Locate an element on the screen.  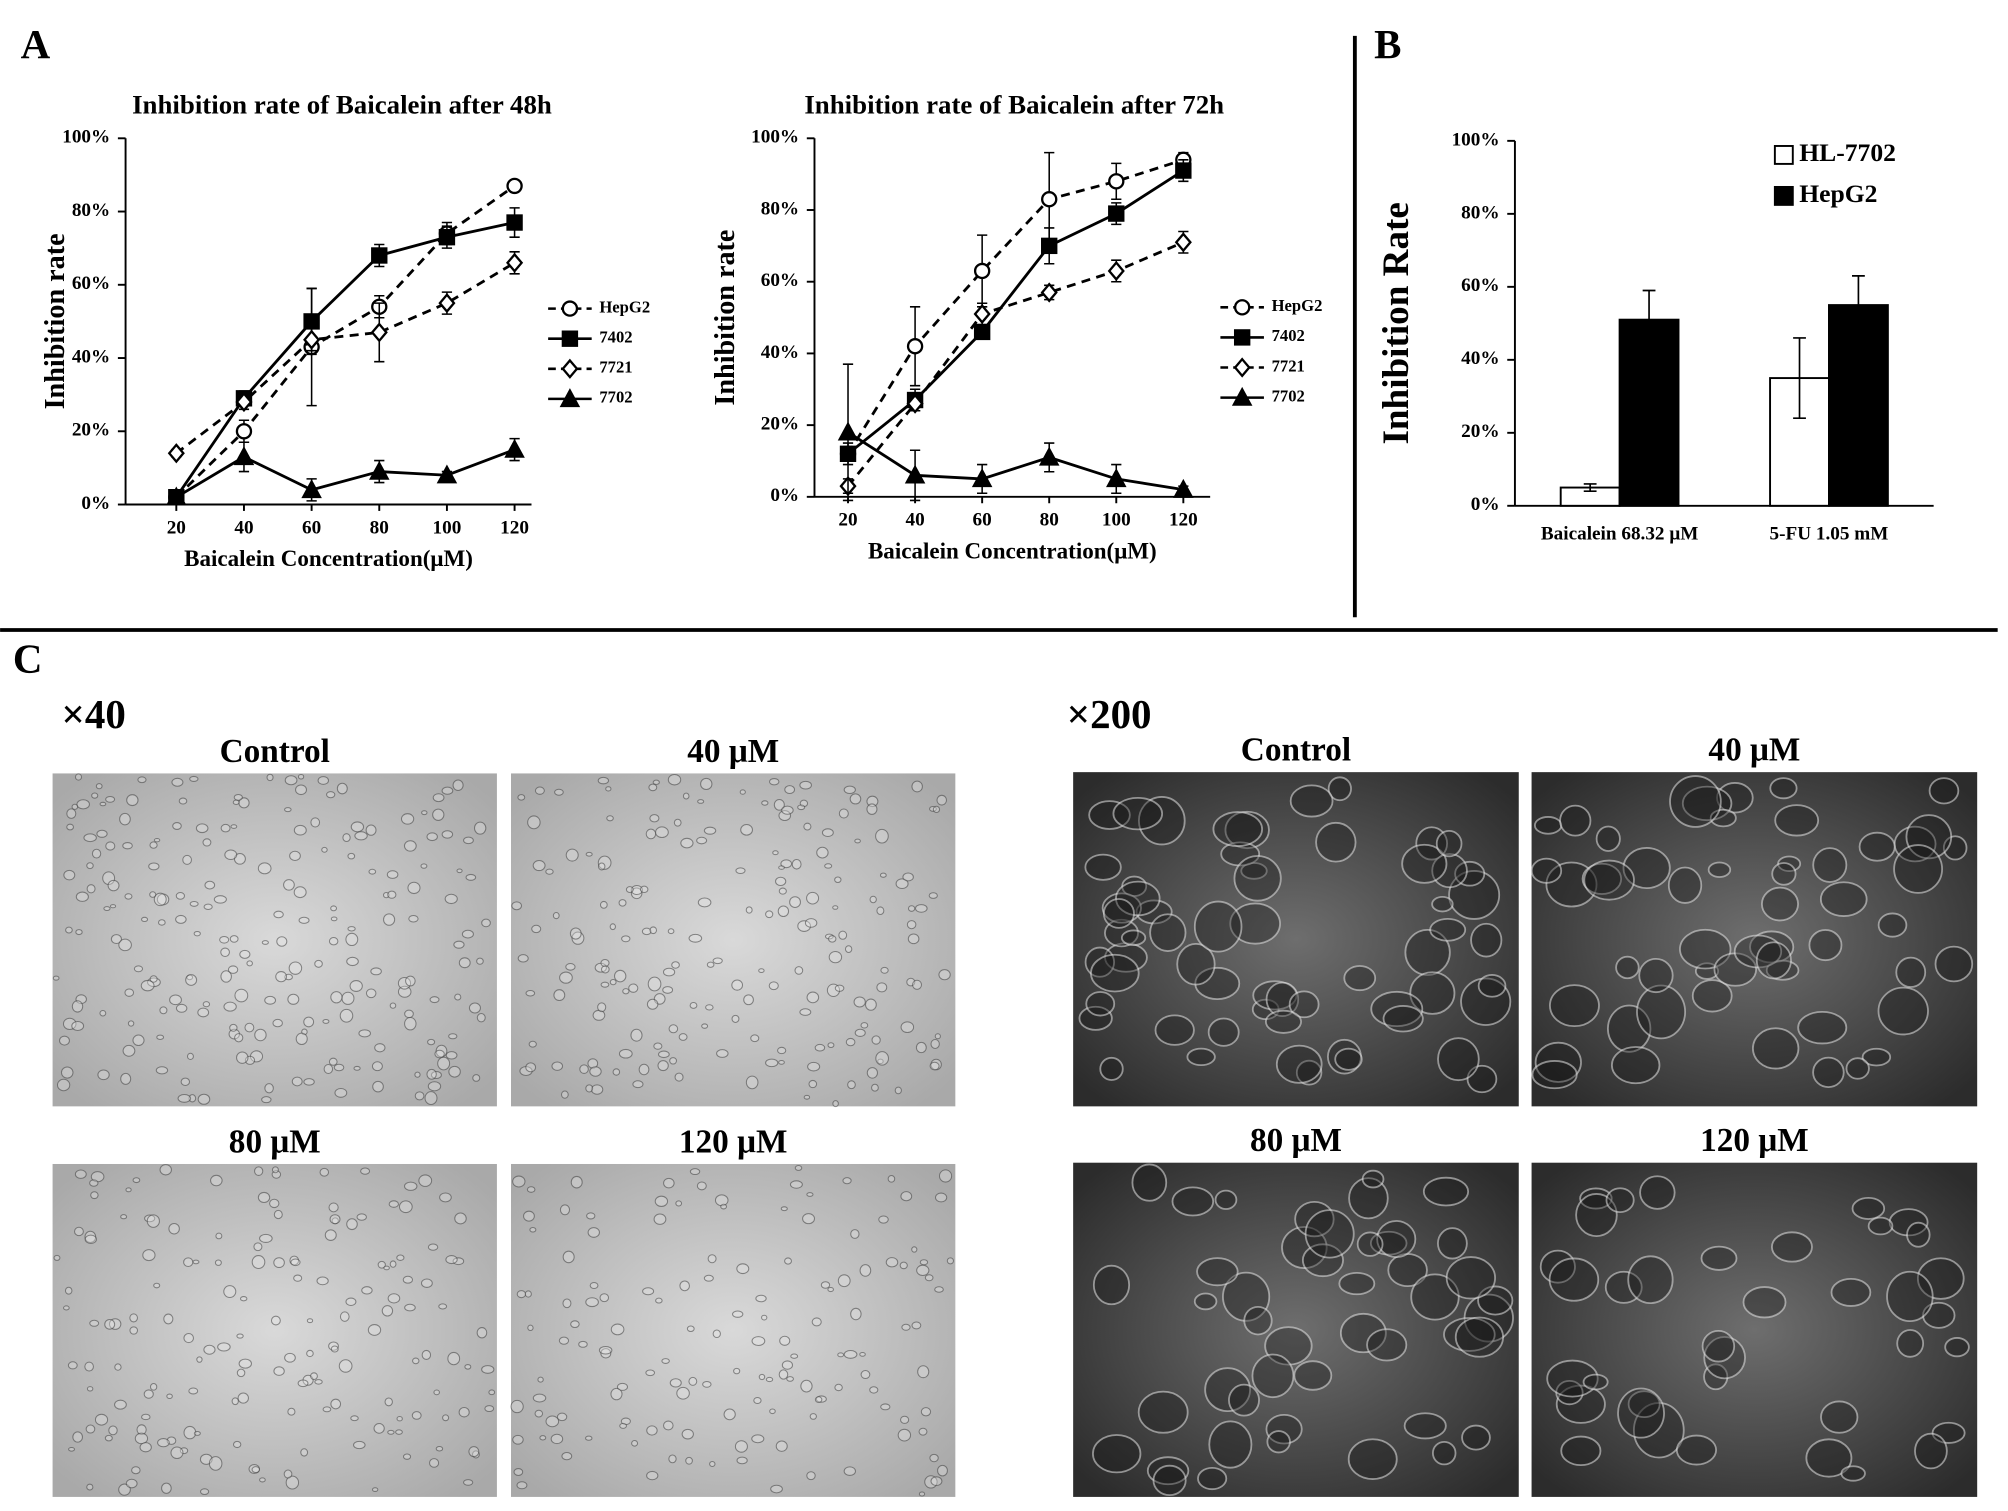
x-tick-label: 40 is located at coordinates (914, 520).